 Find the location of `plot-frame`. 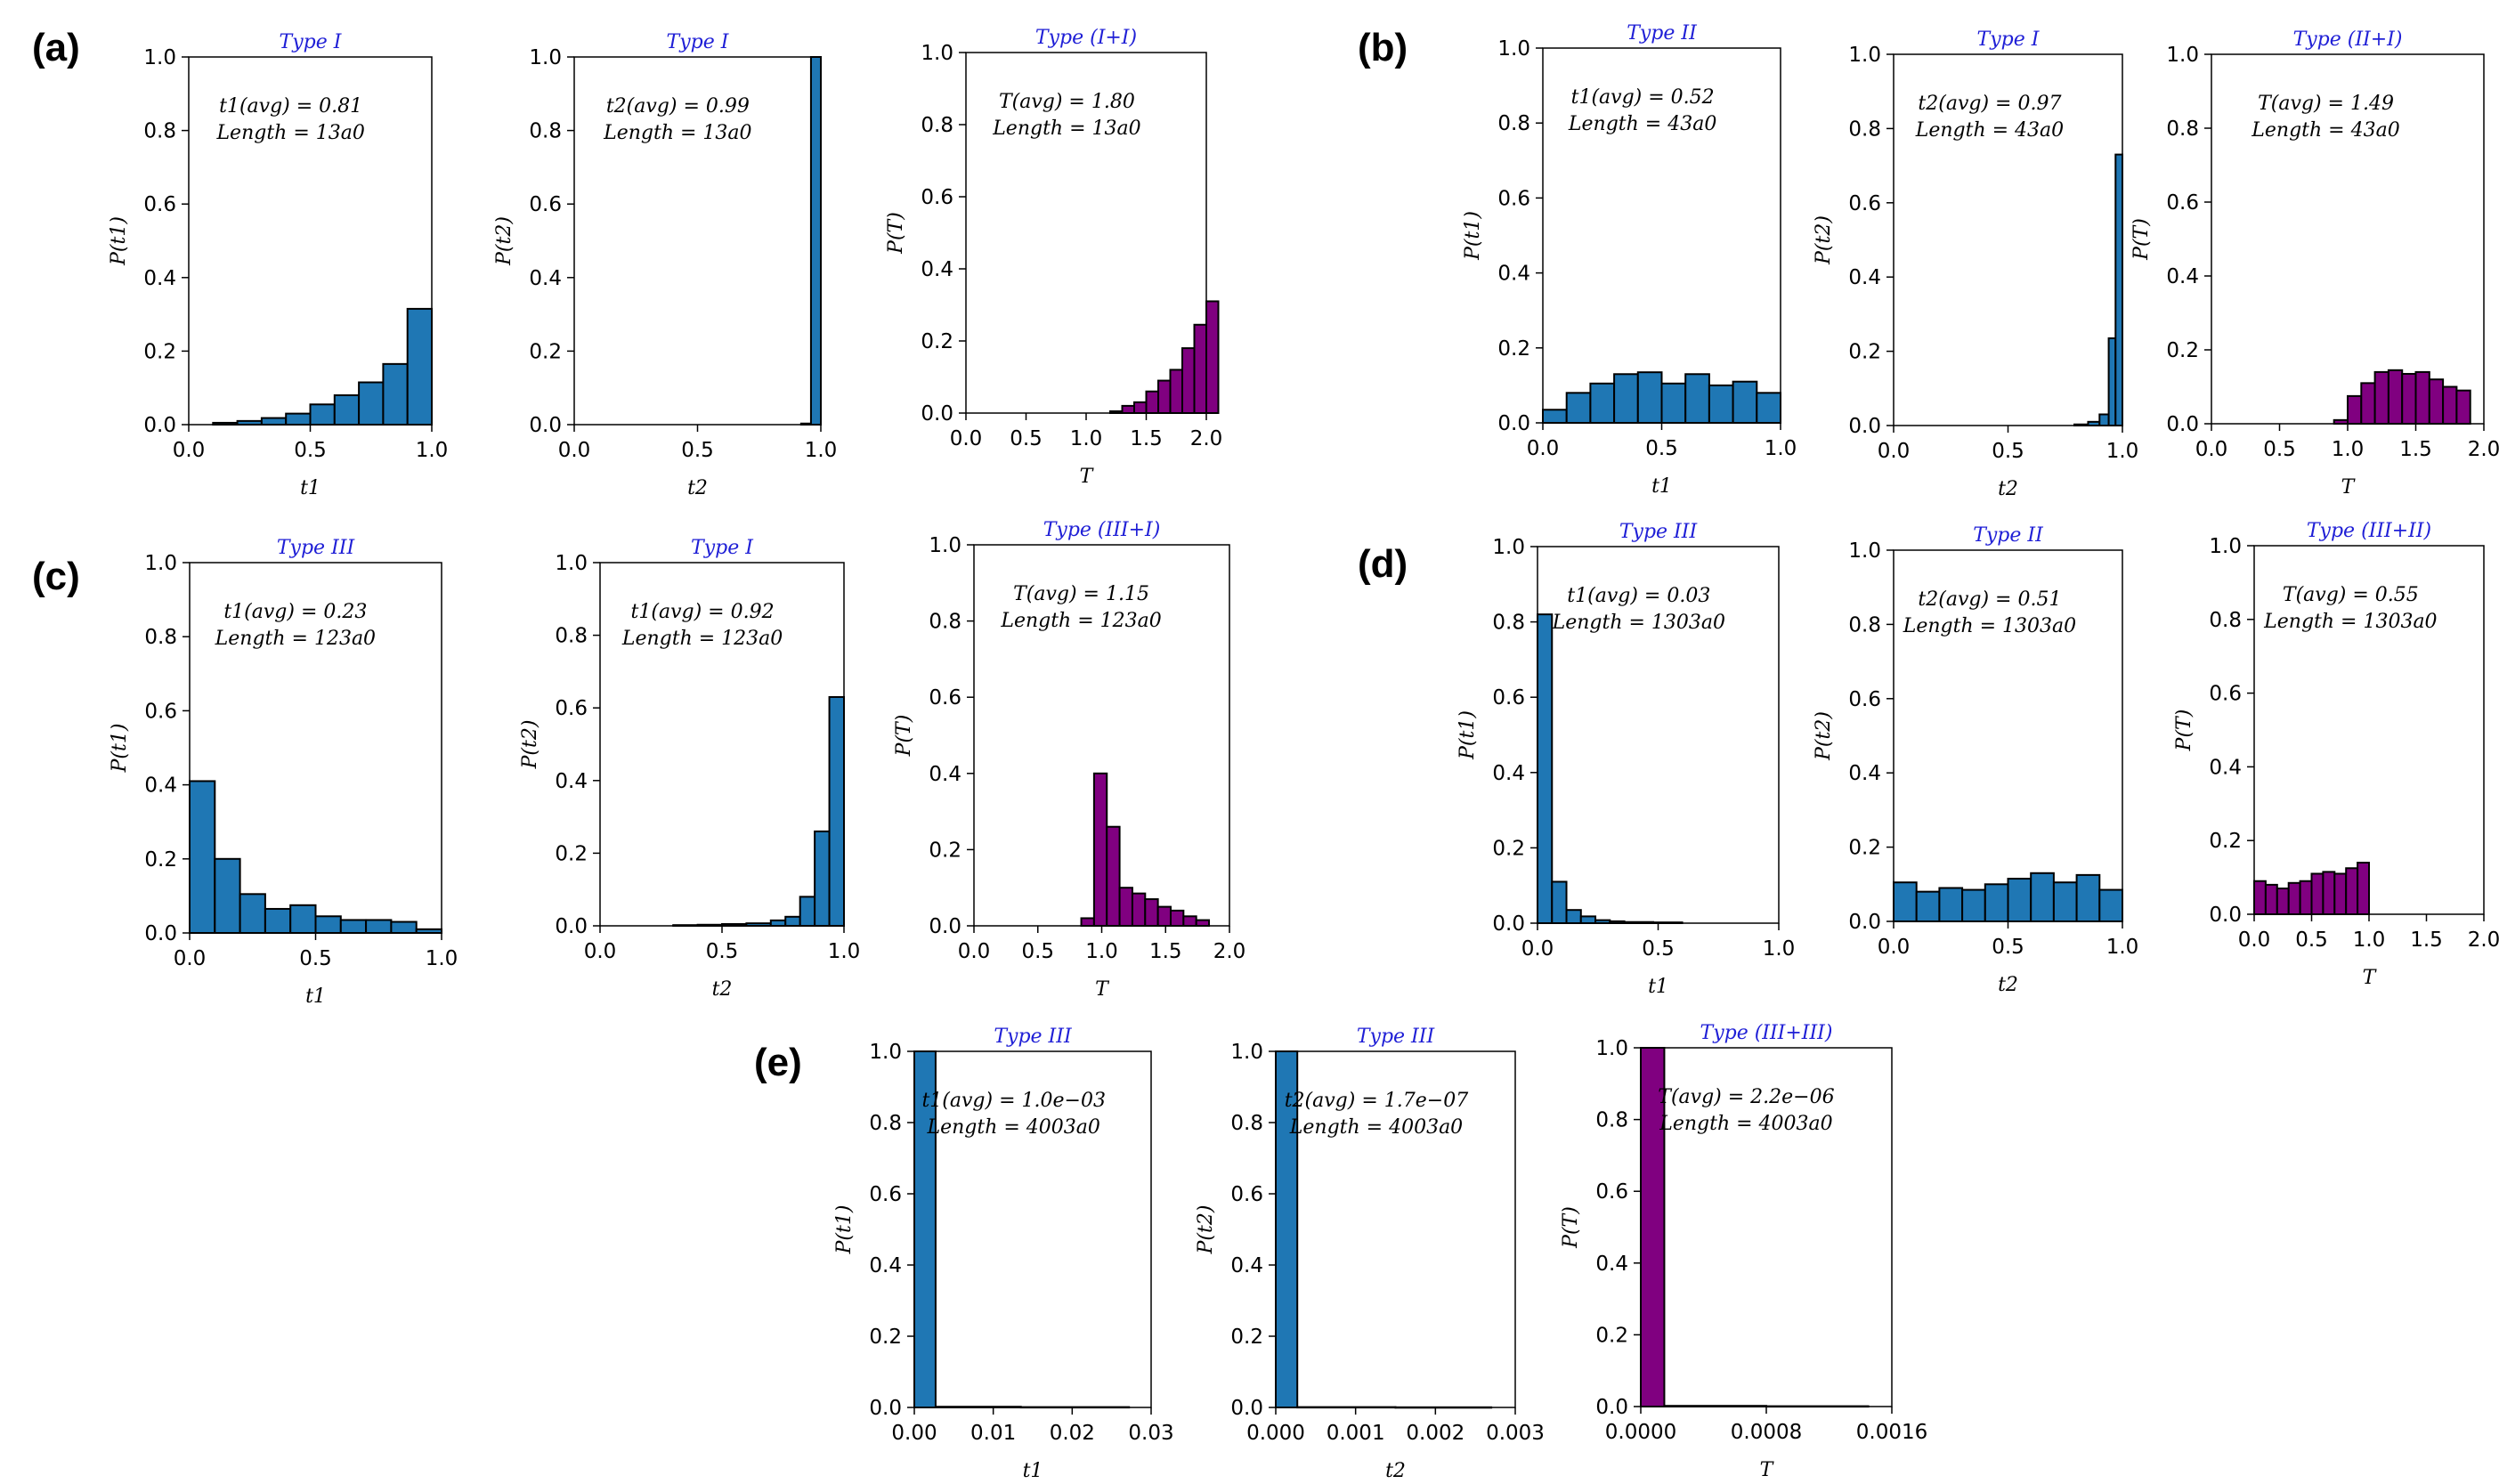

plot-frame is located at coordinates (1395, 1229).